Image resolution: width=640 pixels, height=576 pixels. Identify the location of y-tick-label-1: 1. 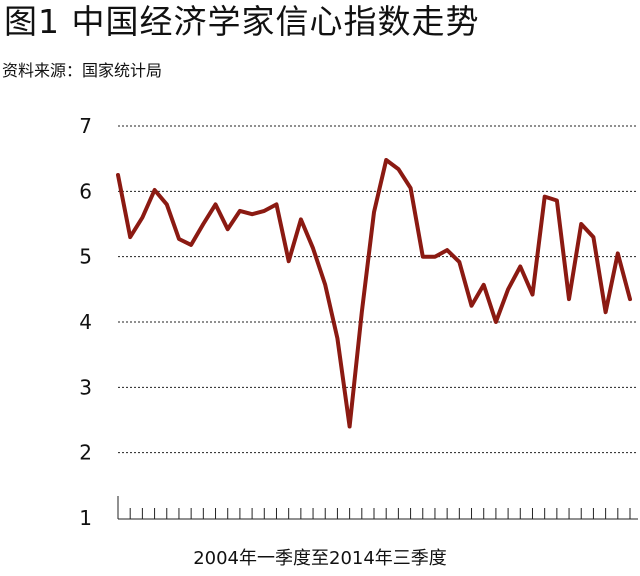
(85, 518).